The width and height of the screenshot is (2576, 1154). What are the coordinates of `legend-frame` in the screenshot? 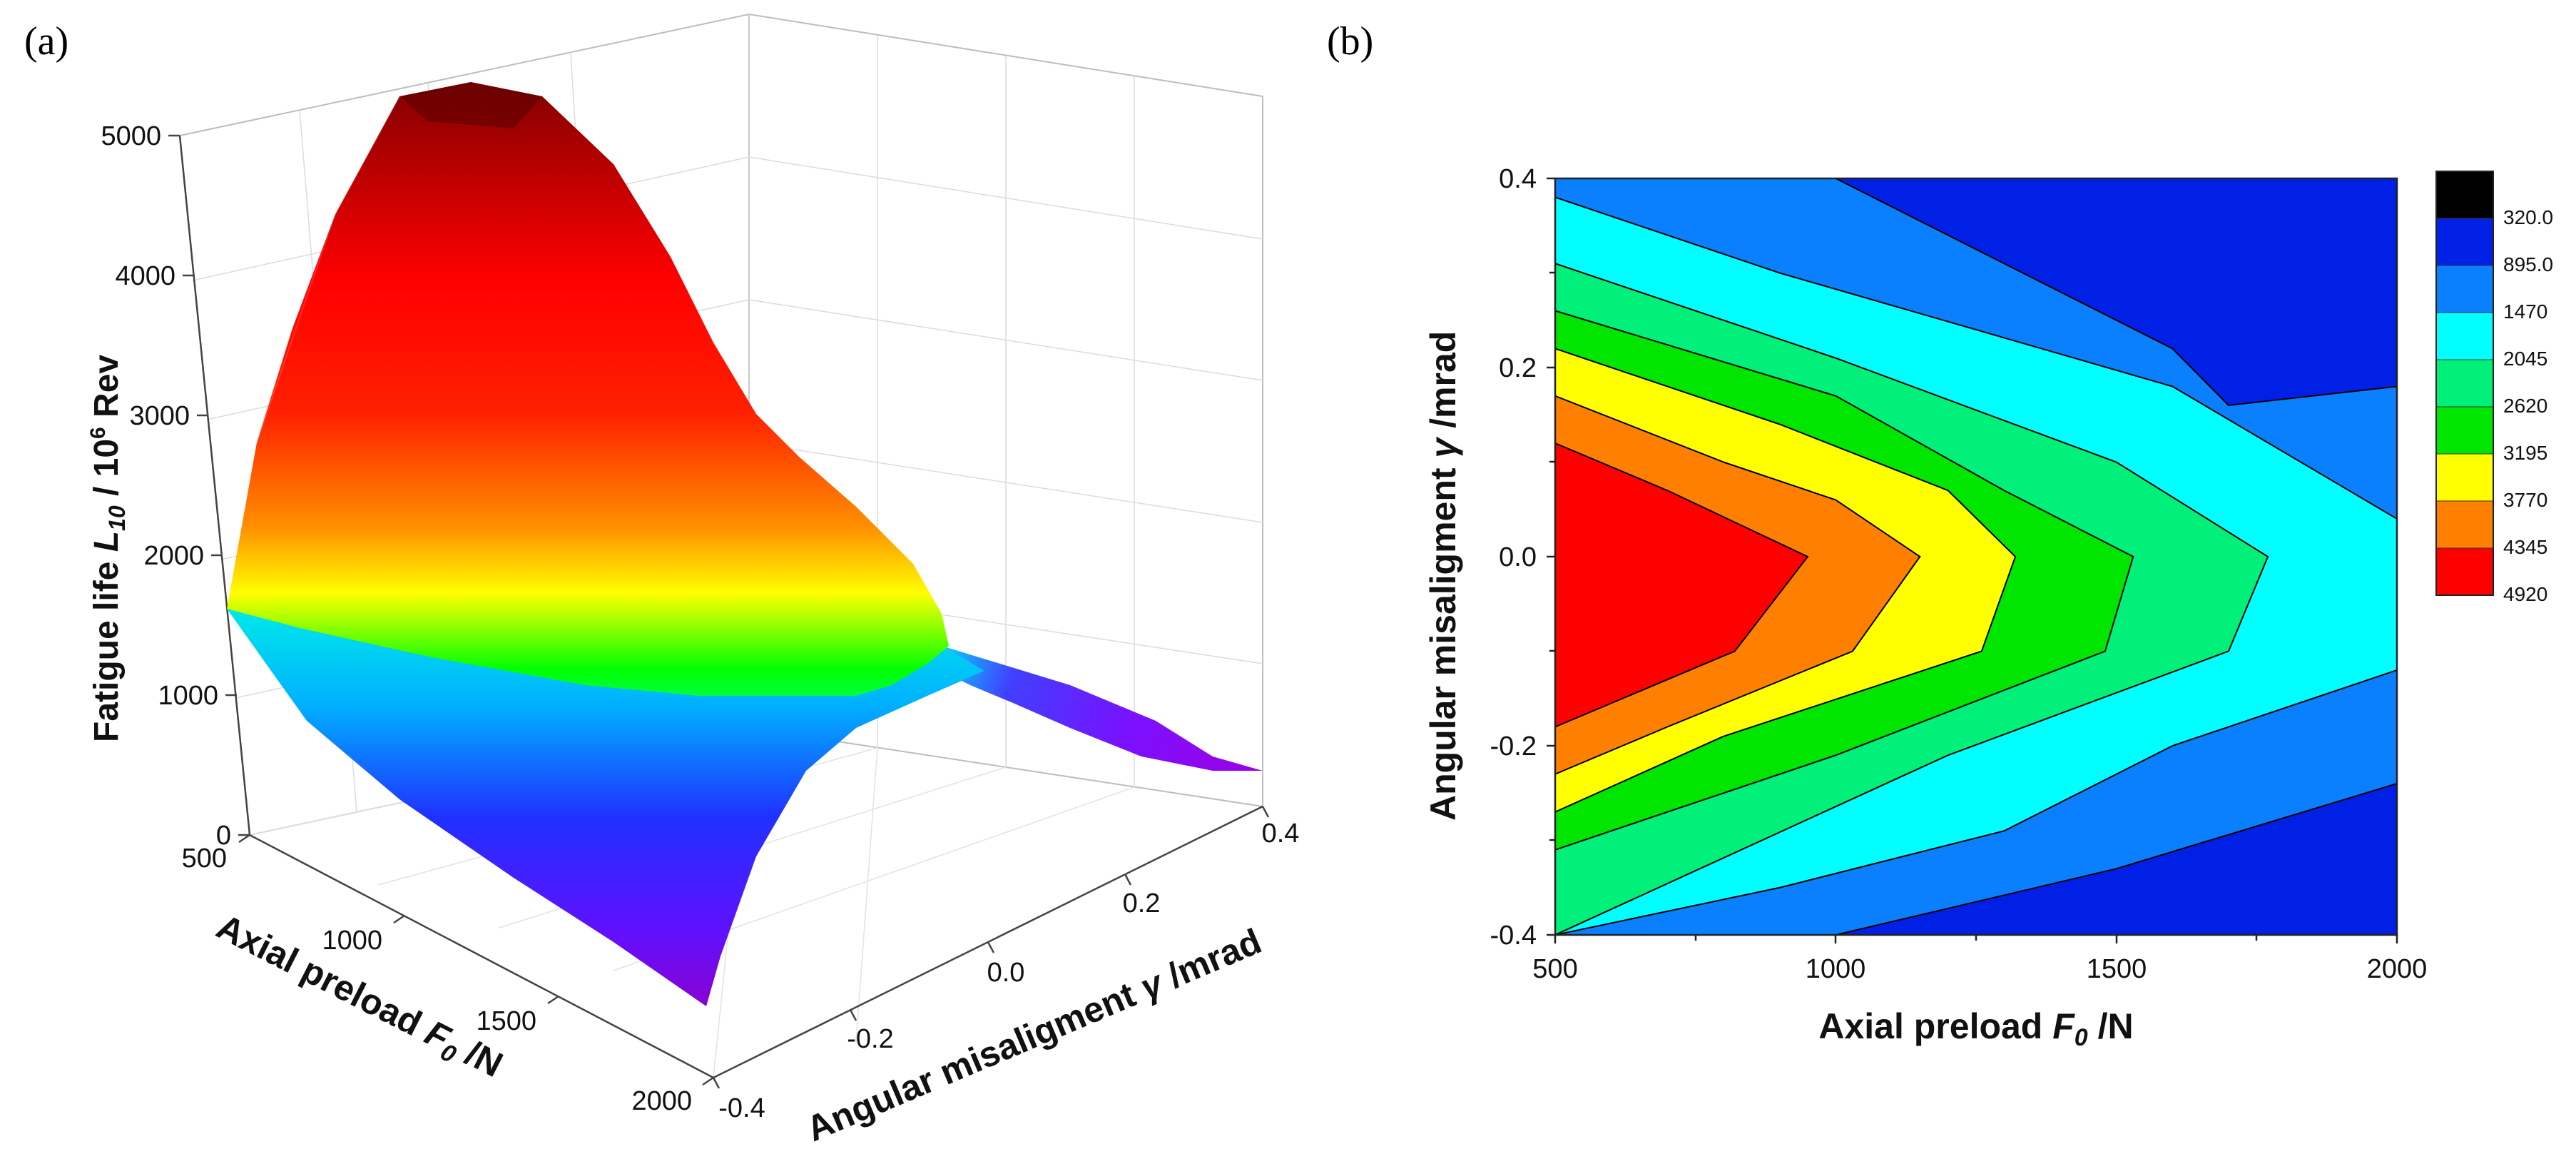 It's located at (2464, 383).